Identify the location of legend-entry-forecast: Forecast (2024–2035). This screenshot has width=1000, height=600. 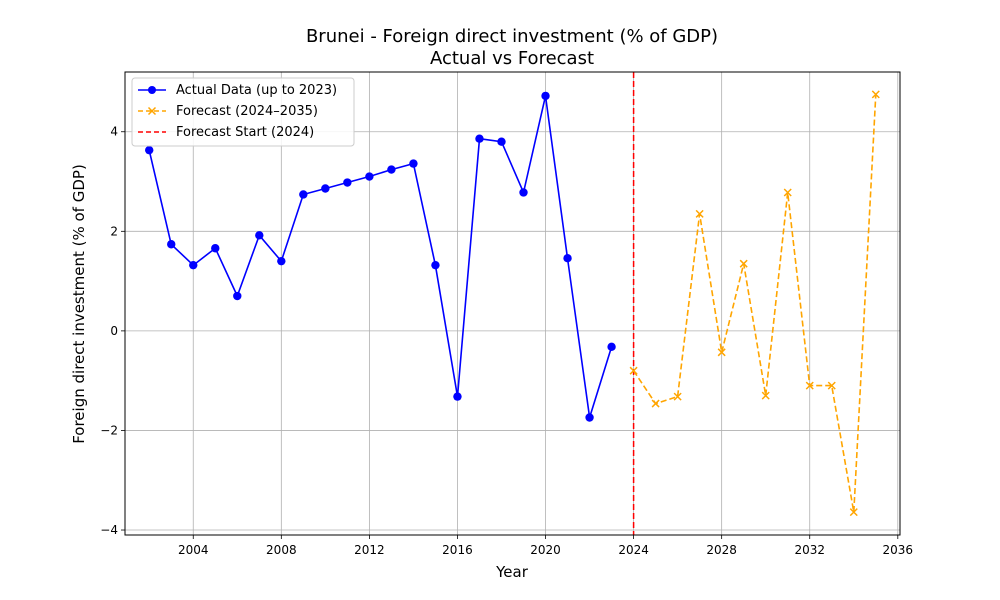
(228, 111).